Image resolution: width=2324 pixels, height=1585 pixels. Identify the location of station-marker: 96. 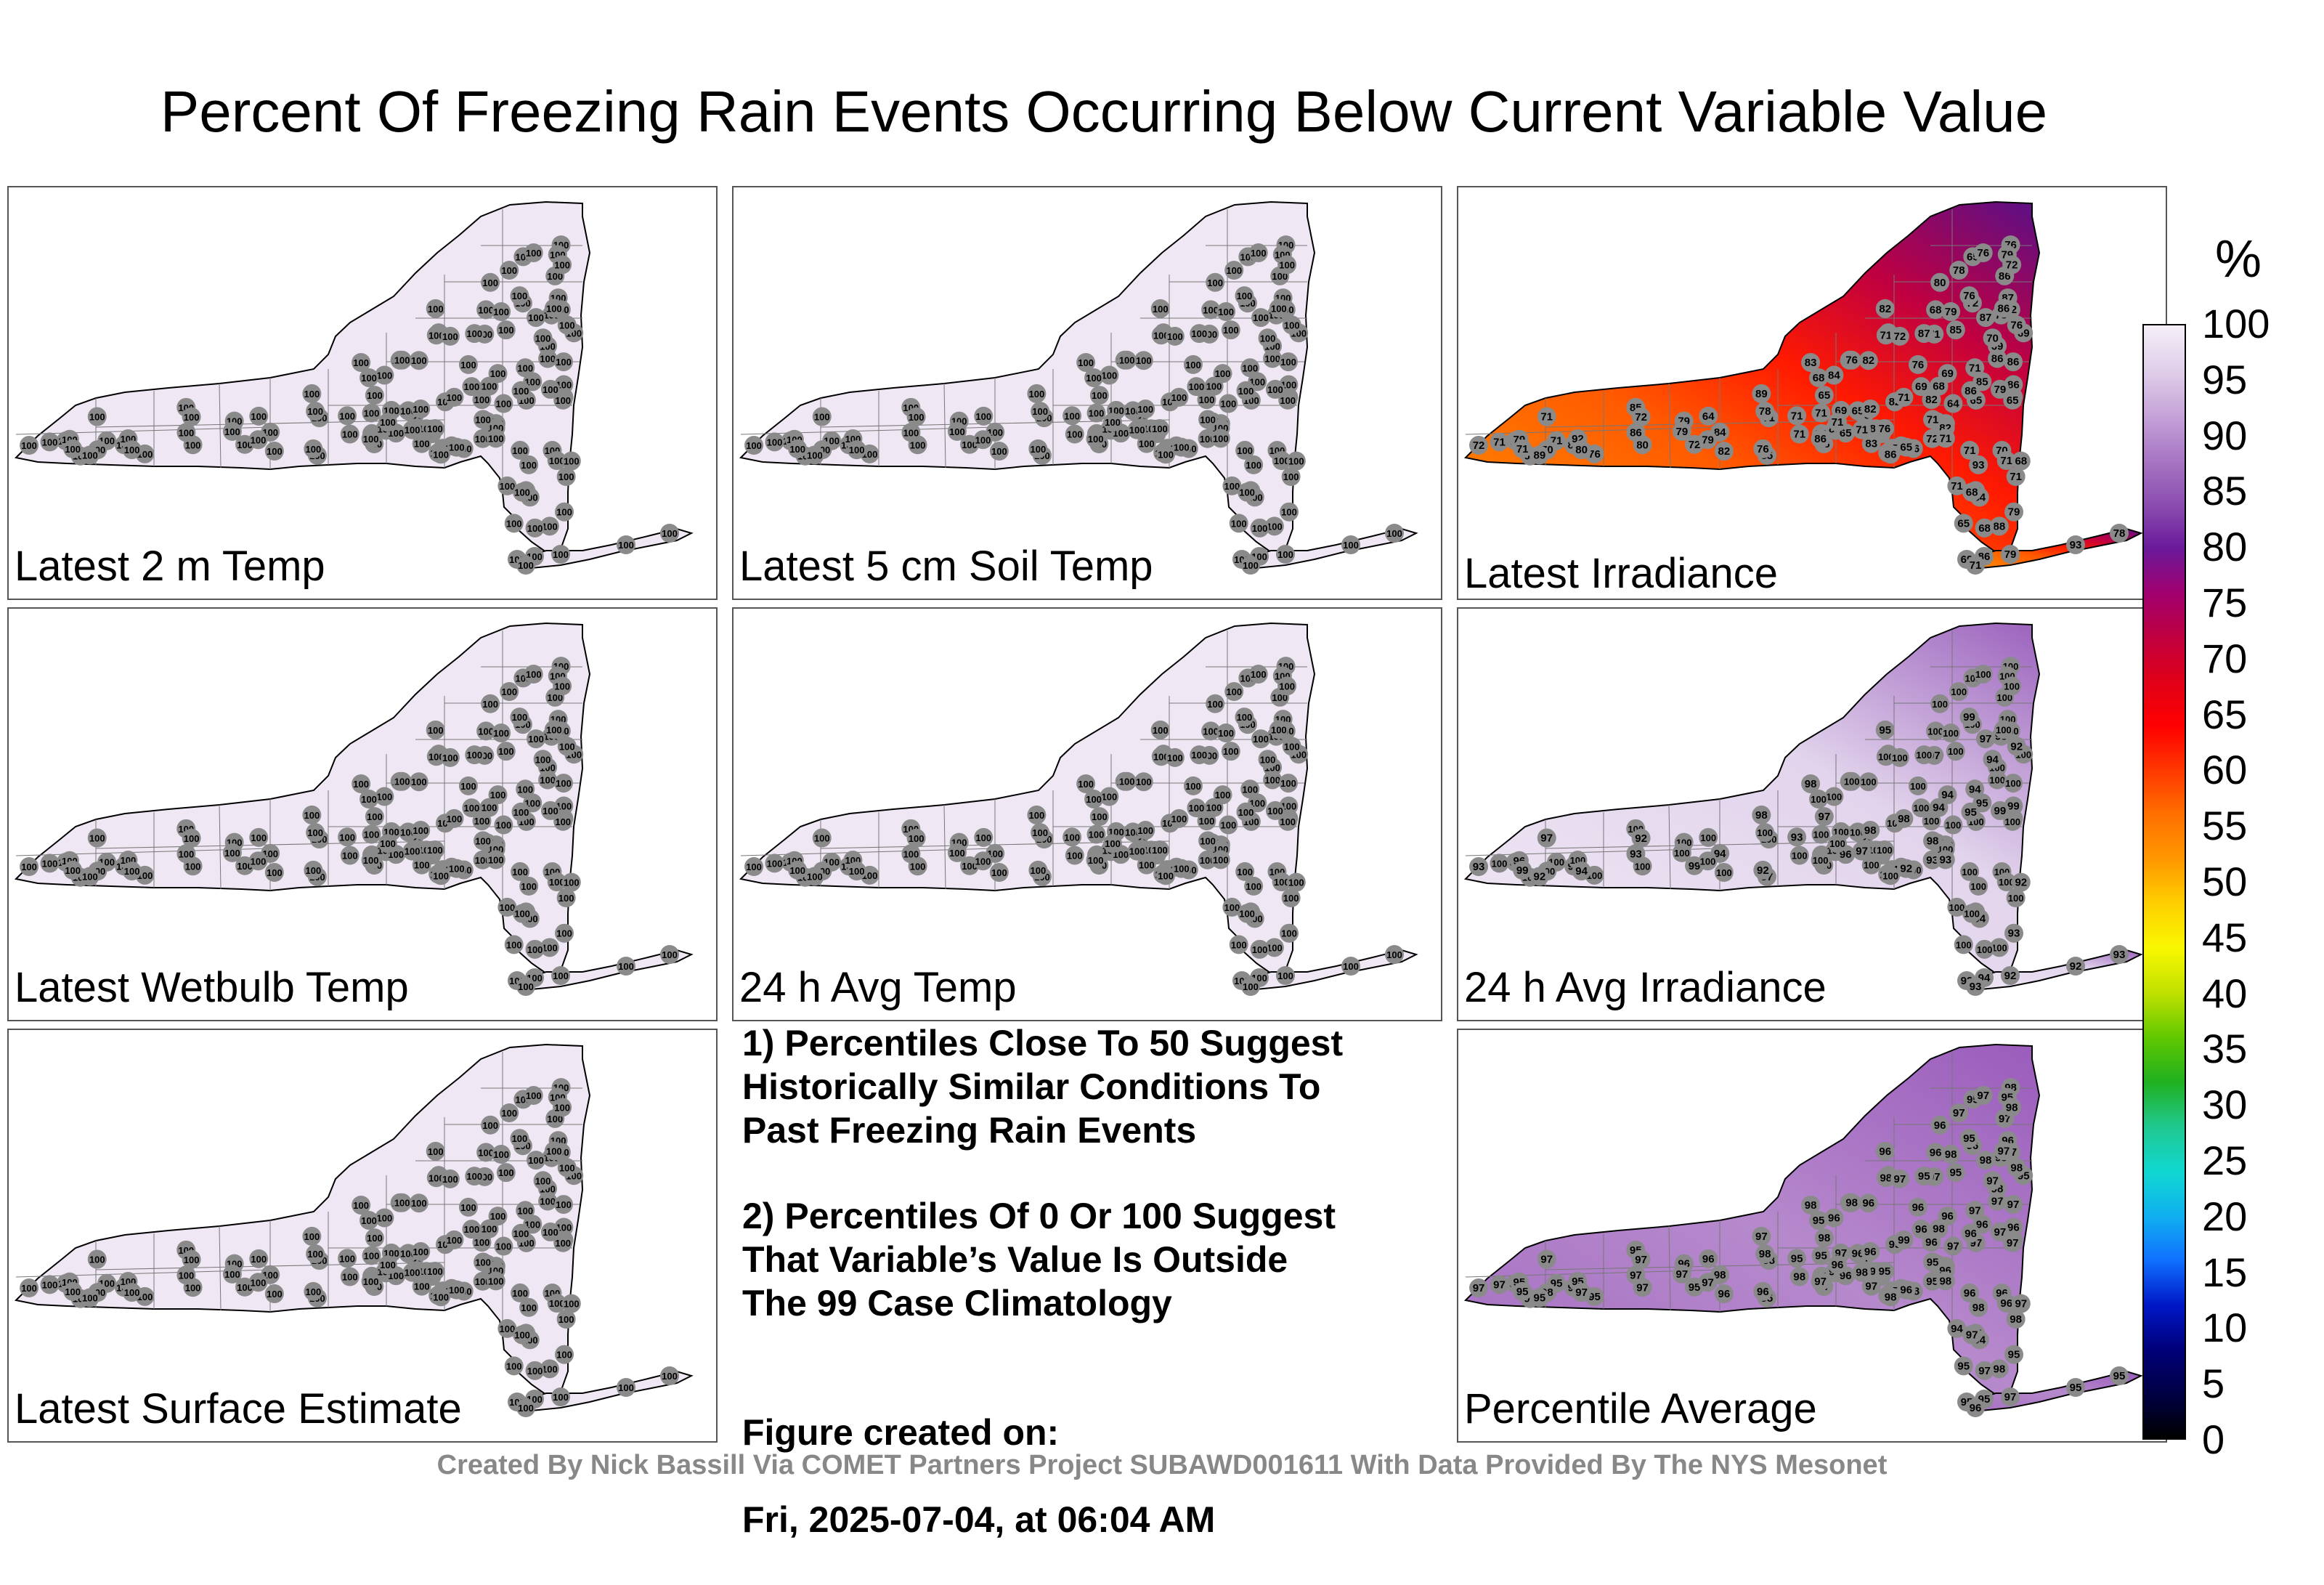
(1763, 1291).